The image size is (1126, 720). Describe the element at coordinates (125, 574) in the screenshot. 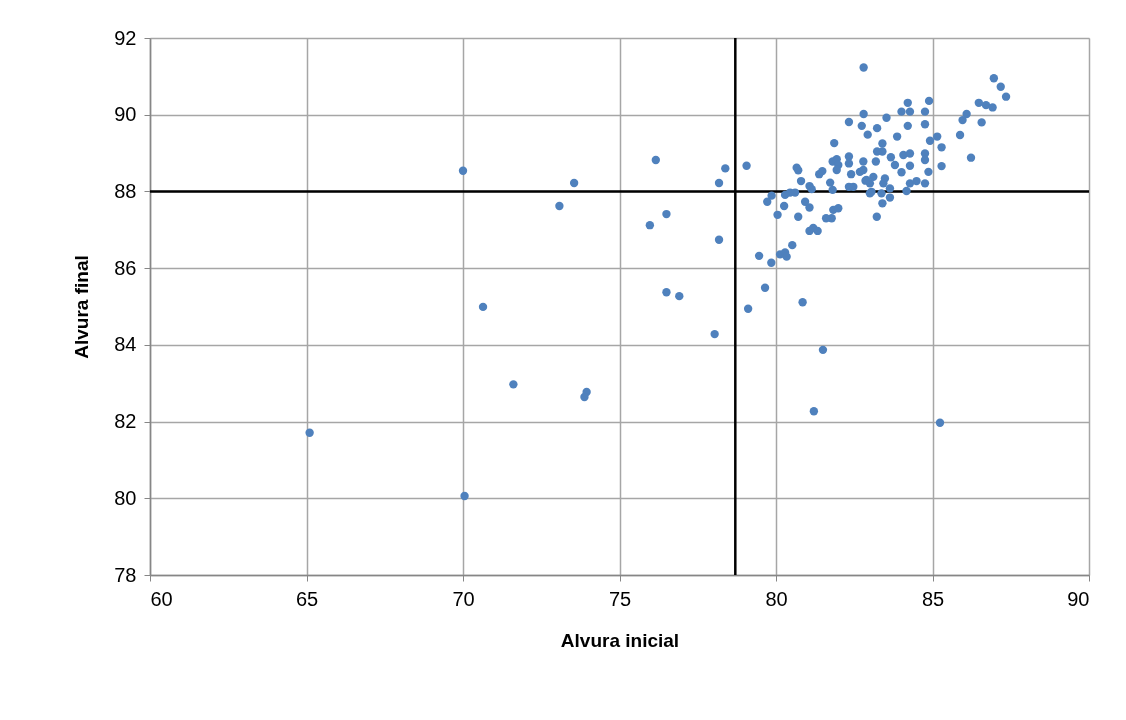

I see `y-tick-label: 78` at that location.